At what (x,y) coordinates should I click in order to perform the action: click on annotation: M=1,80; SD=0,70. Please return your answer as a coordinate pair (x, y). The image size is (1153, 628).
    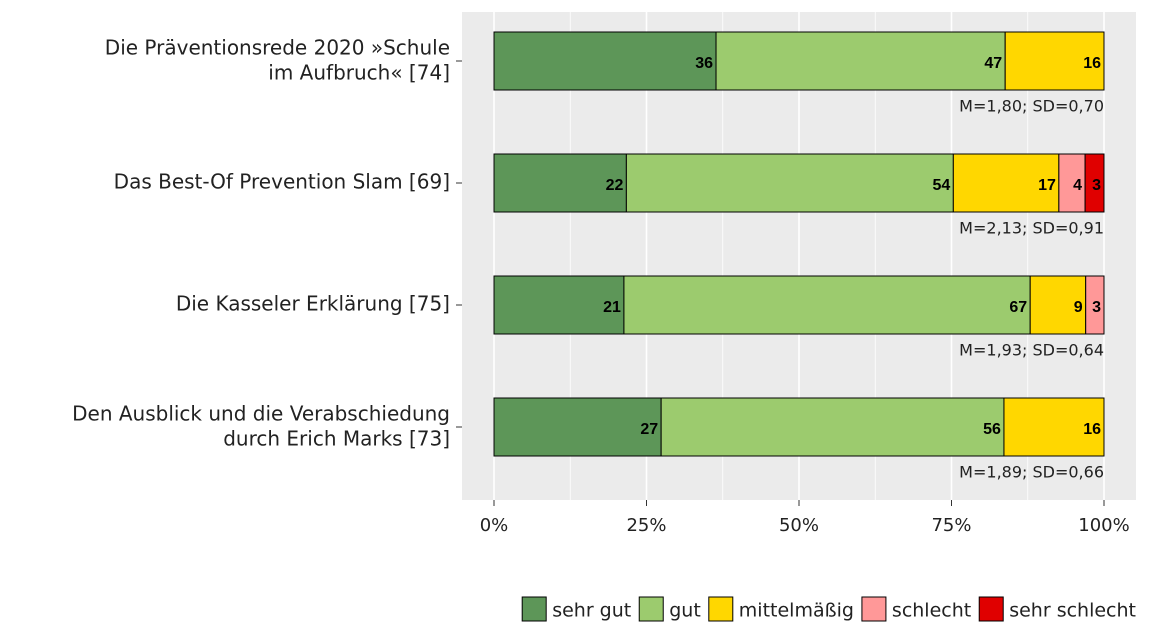
    Looking at the image, I should click on (1031, 106).